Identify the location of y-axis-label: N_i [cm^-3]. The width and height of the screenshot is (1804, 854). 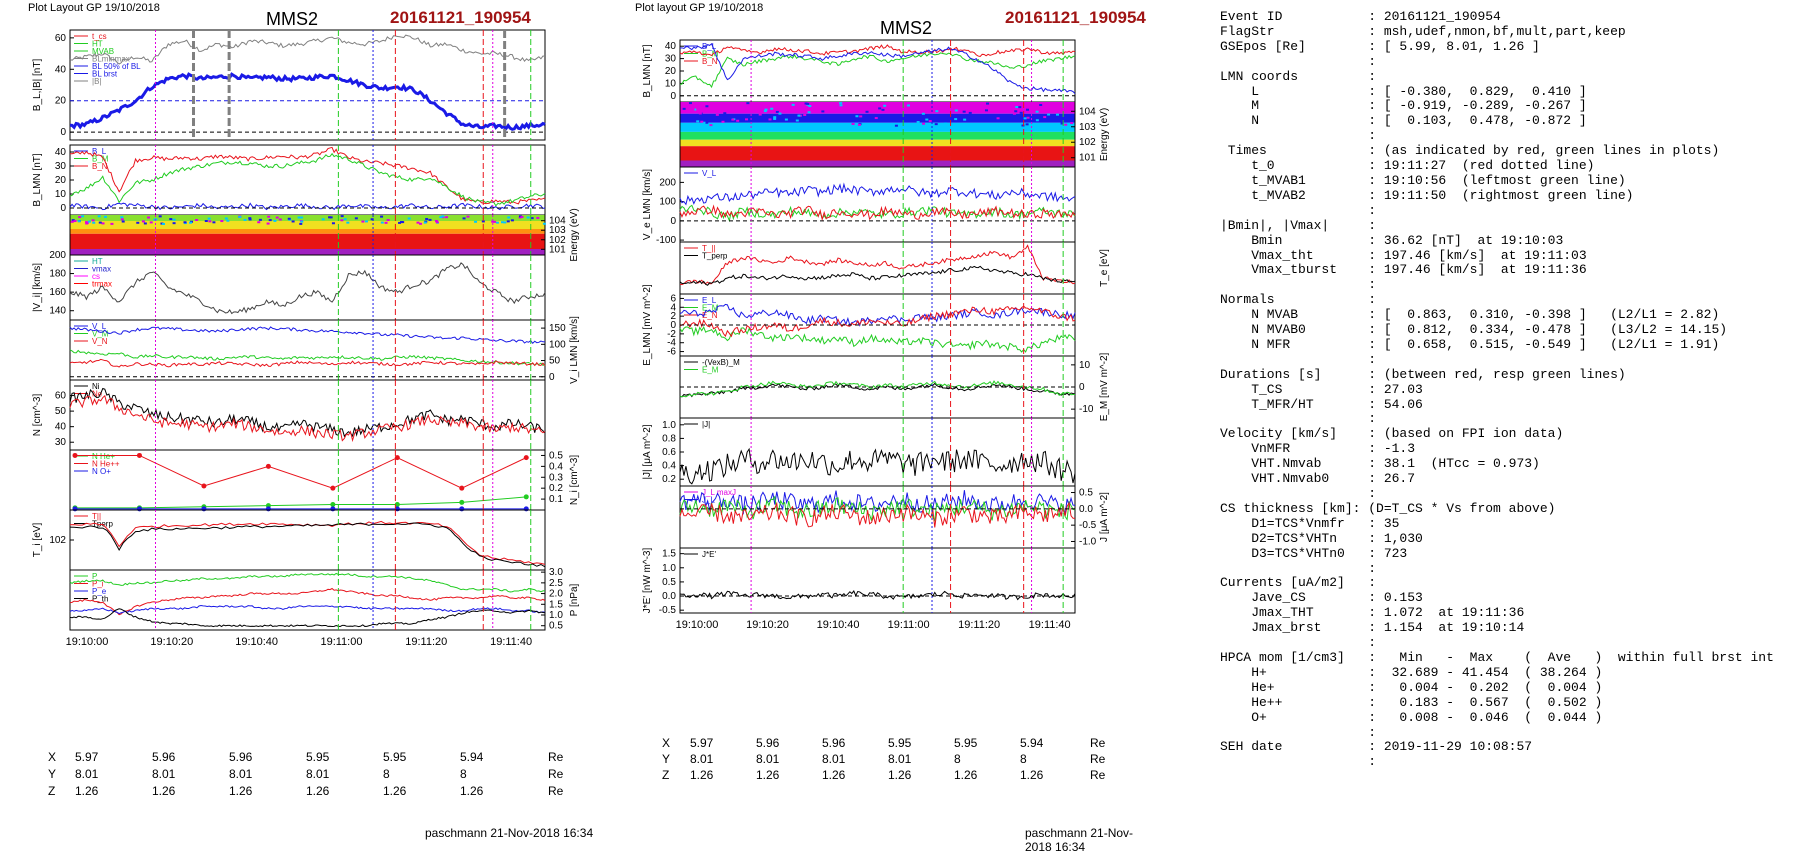
(574, 480).